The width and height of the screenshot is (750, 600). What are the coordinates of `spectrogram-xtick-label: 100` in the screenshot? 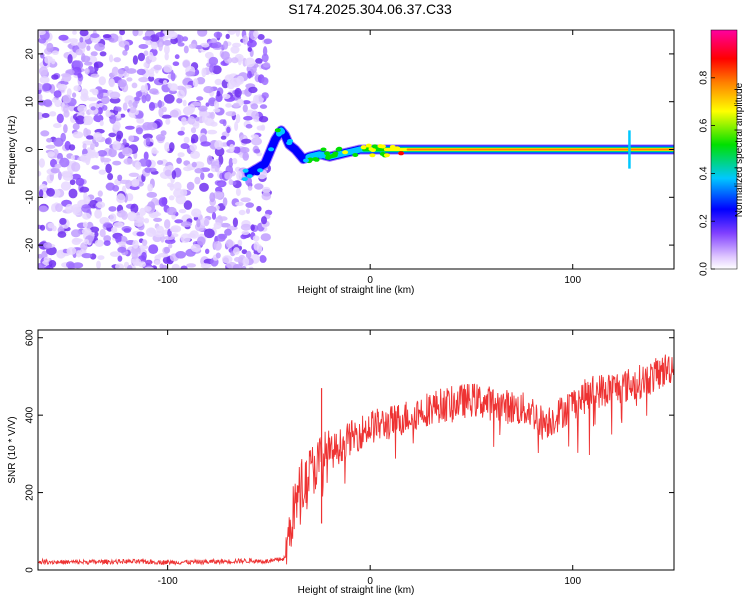 It's located at (572, 280).